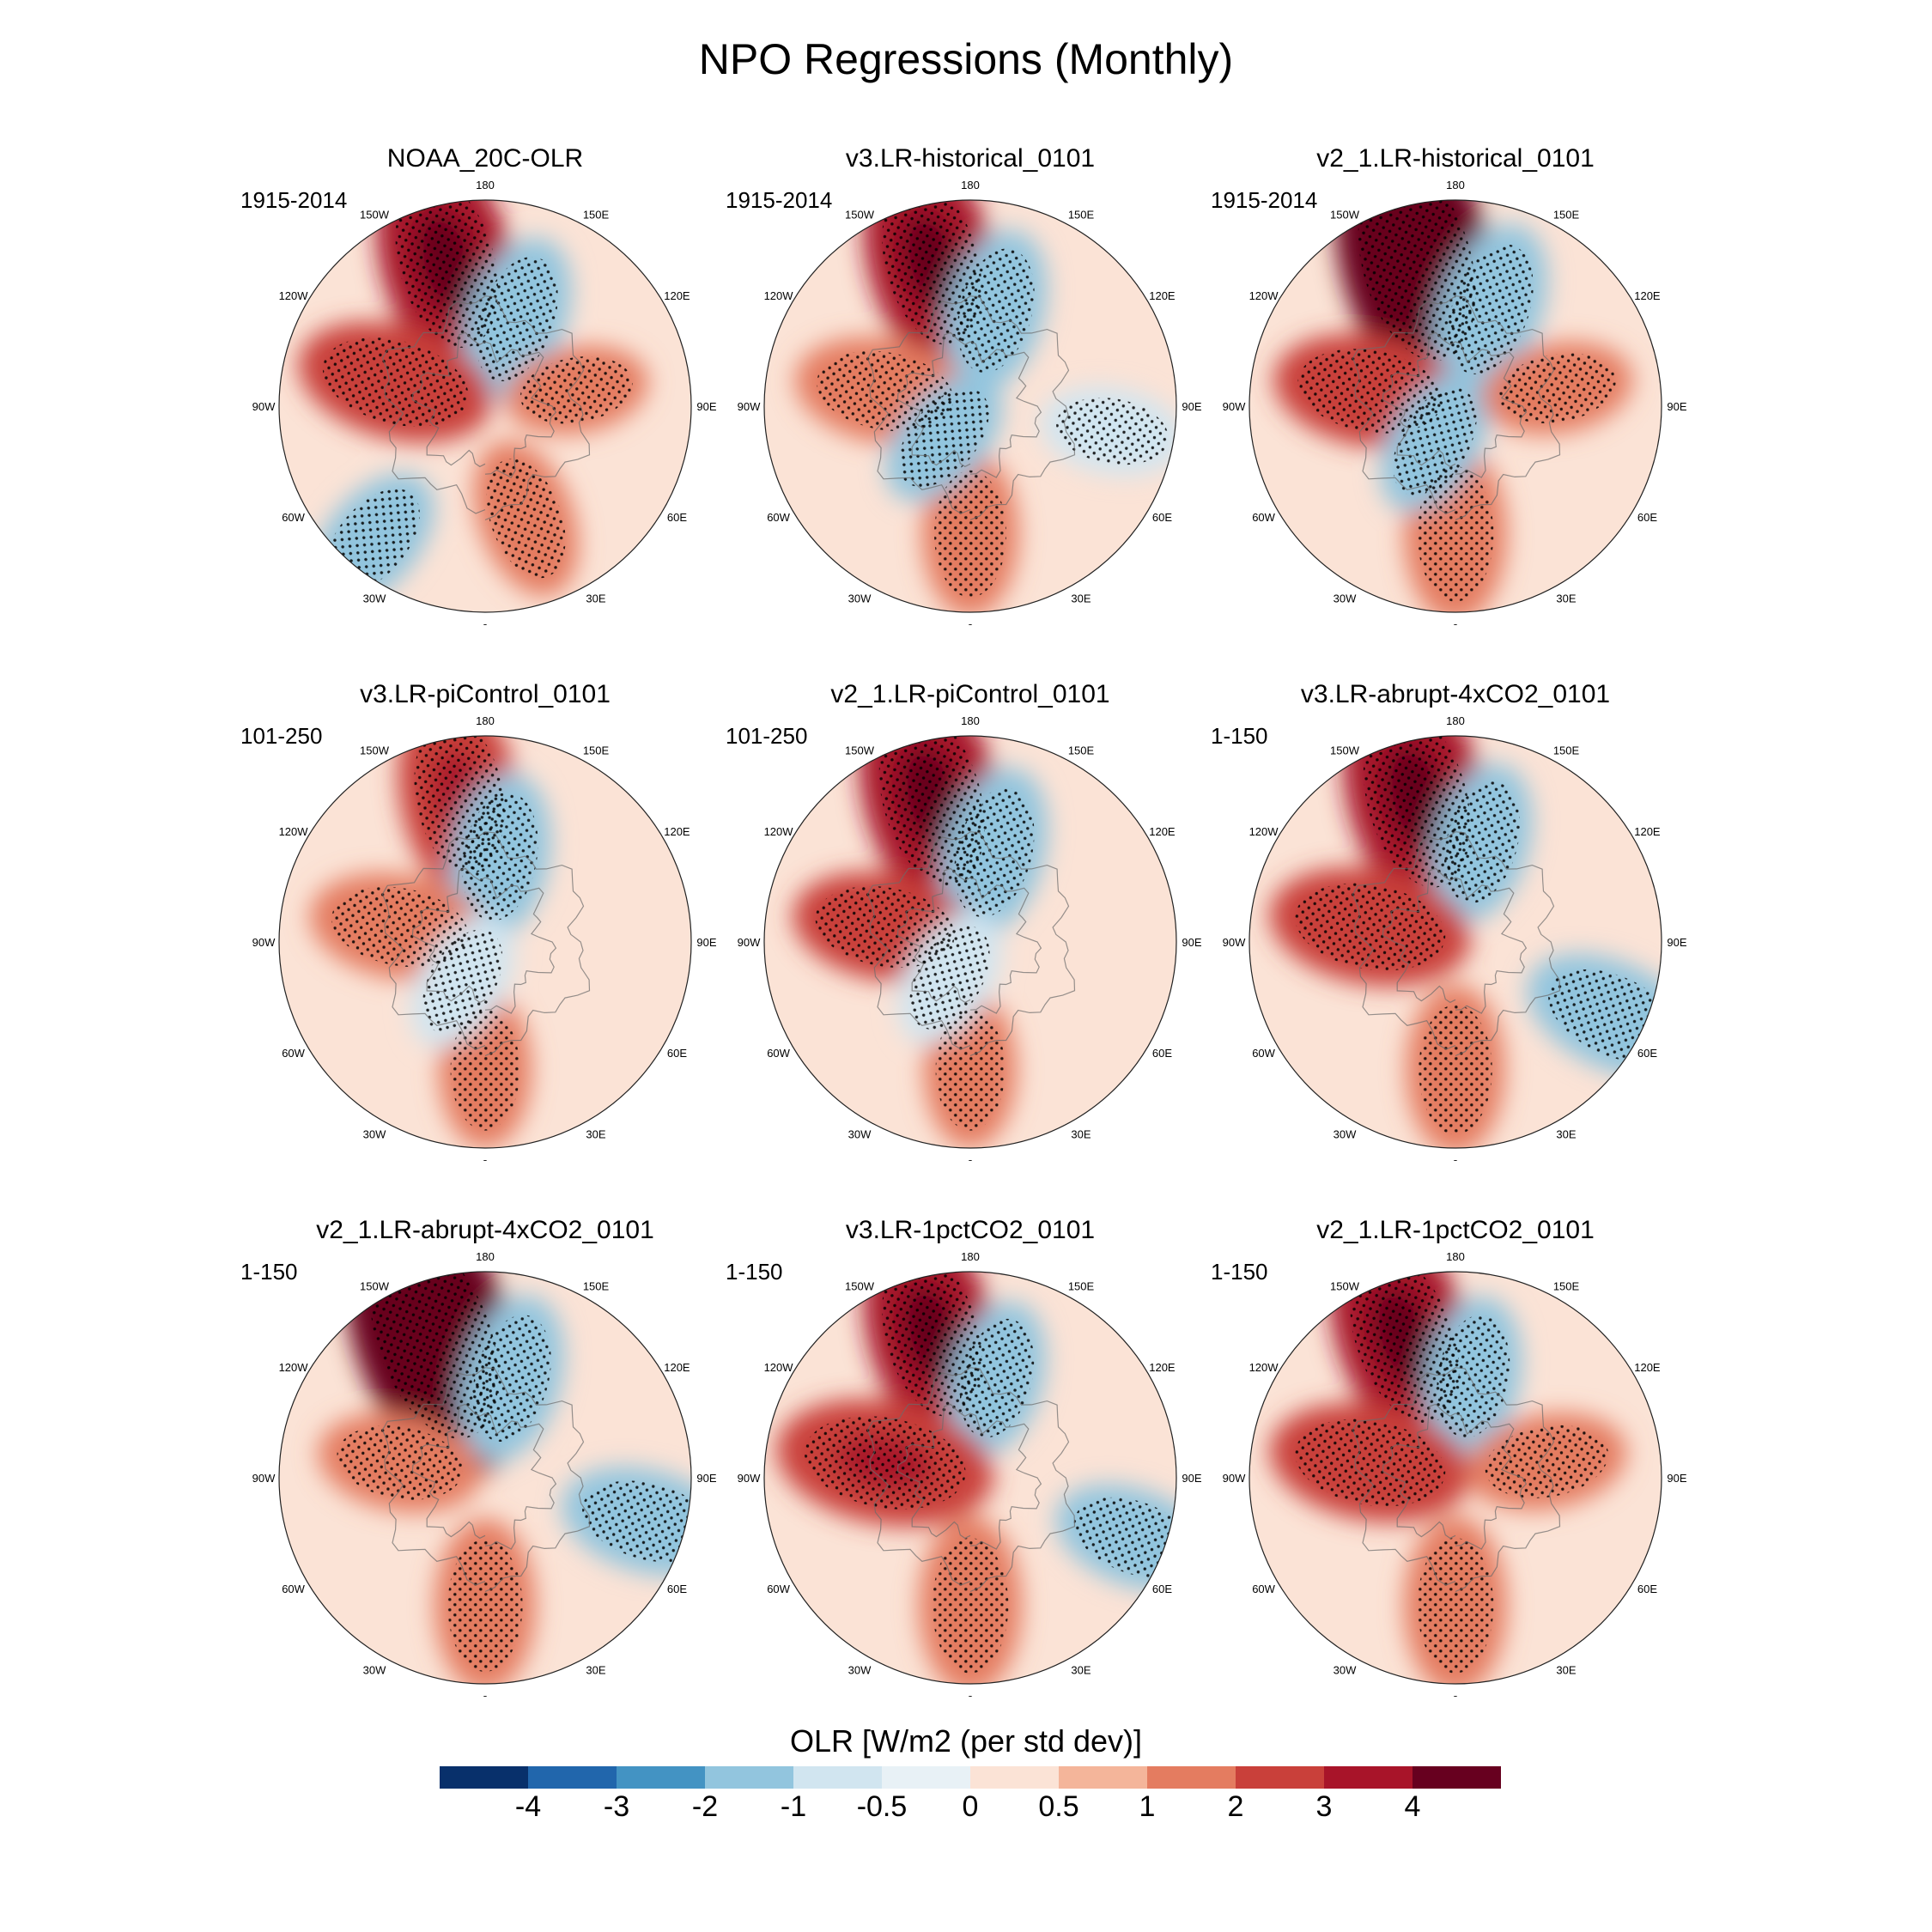 The height and width of the screenshot is (1932, 1932). Describe the element at coordinates (970, 159) in the screenshot. I see `panel-title: v3.LR-historical_0101` at that location.